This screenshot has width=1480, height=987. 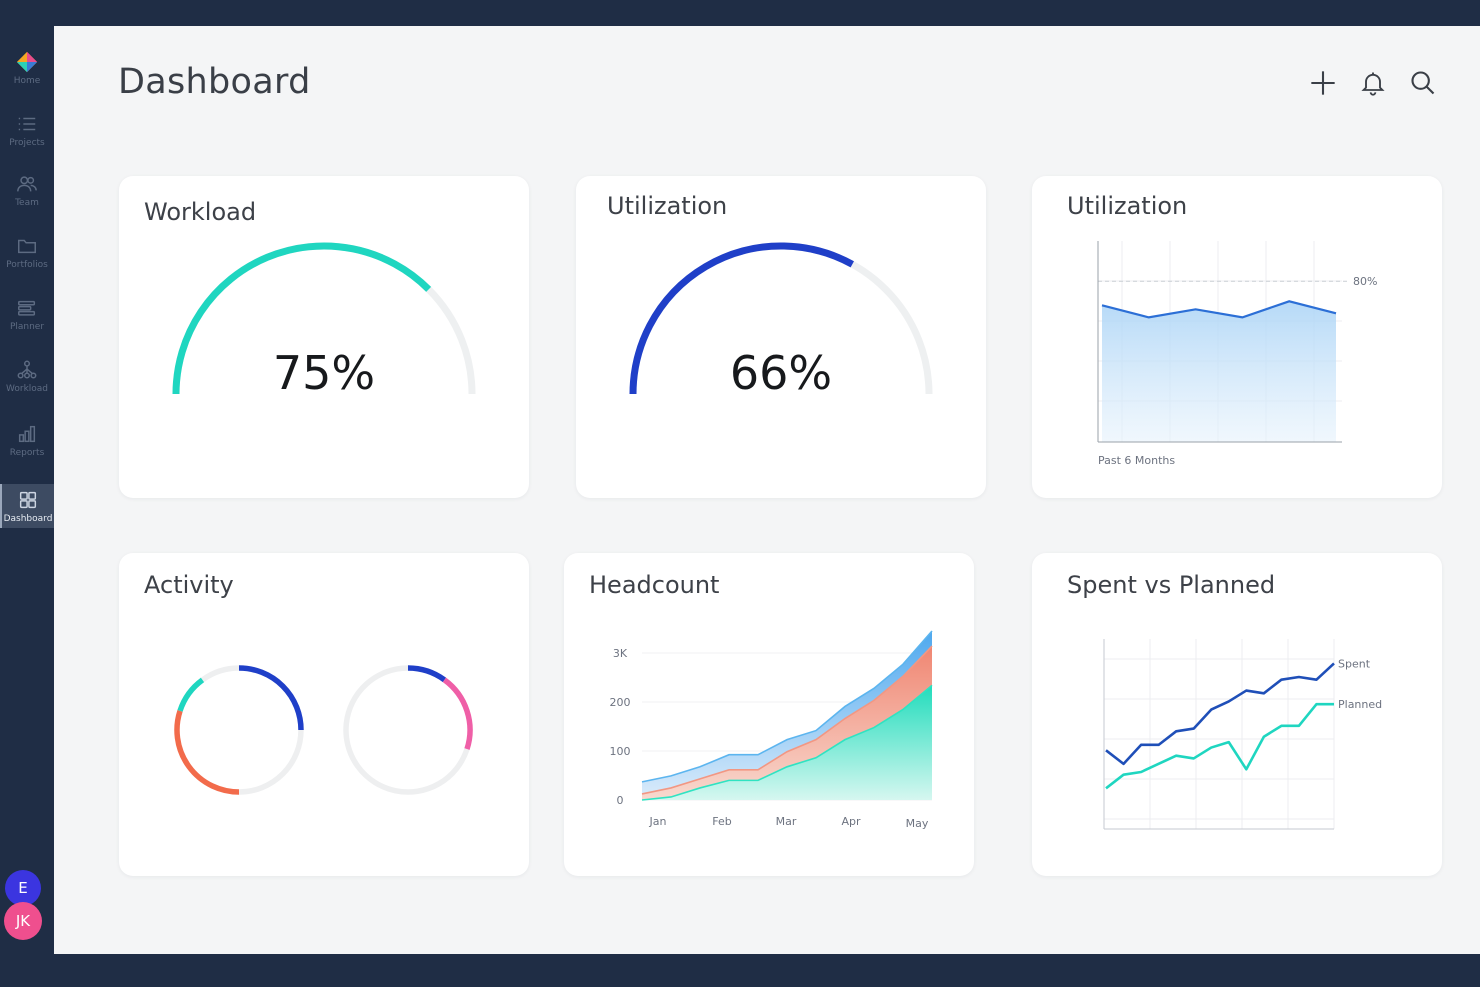 What do you see at coordinates (1171, 585) in the screenshot?
I see `card-title: Spent vs Planned` at bounding box center [1171, 585].